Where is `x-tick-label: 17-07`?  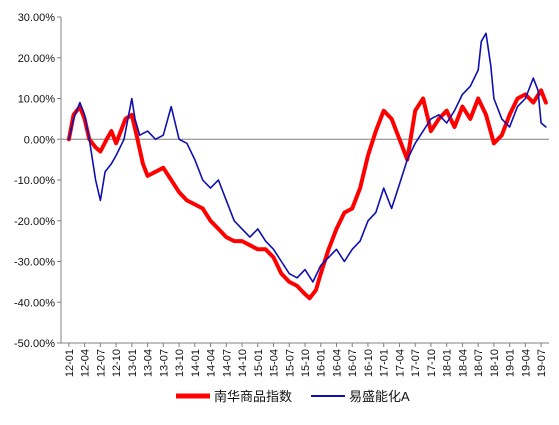
x-tick-label: 17-07 is located at coordinates (416, 363).